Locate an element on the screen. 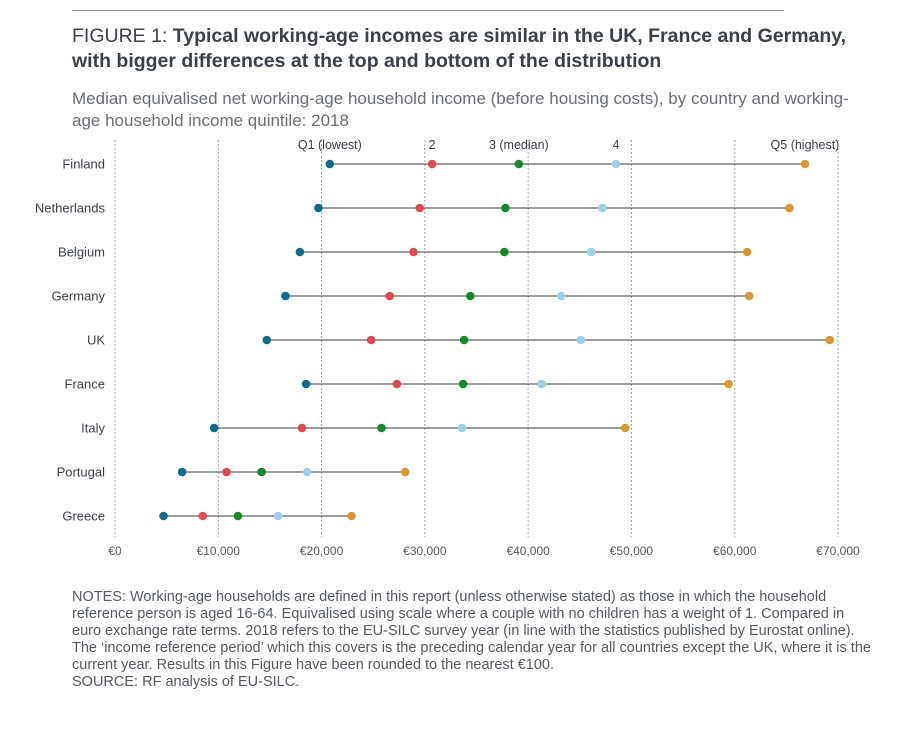  legend-label-q4: 4 is located at coordinates (615, 145).